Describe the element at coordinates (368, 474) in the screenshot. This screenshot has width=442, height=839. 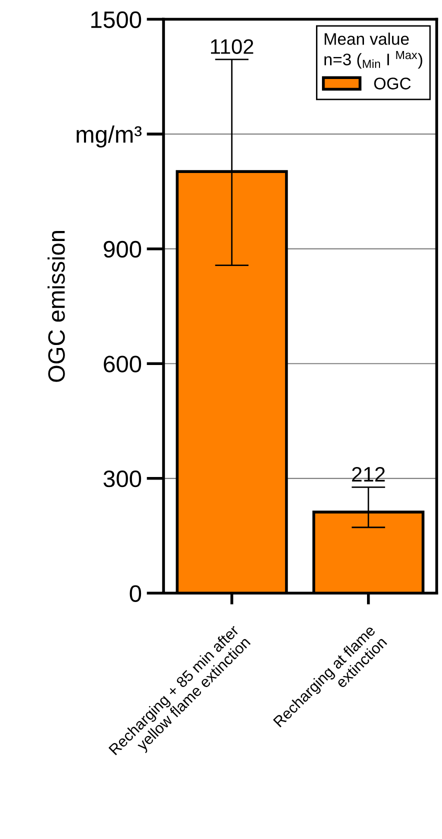
I see `annotation: 212` at that location.